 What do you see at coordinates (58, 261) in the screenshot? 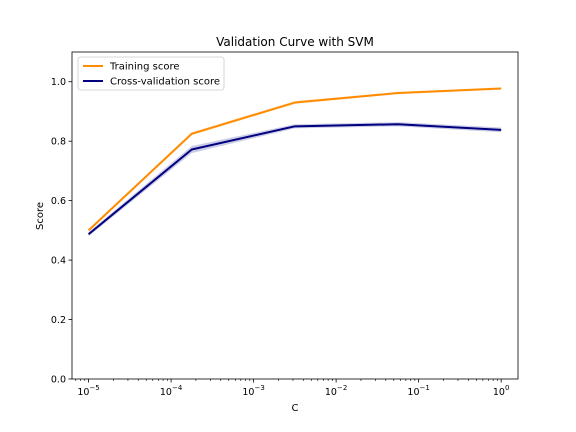
I see `y-tick-label: 0.4` at bounding box center [58, 261].